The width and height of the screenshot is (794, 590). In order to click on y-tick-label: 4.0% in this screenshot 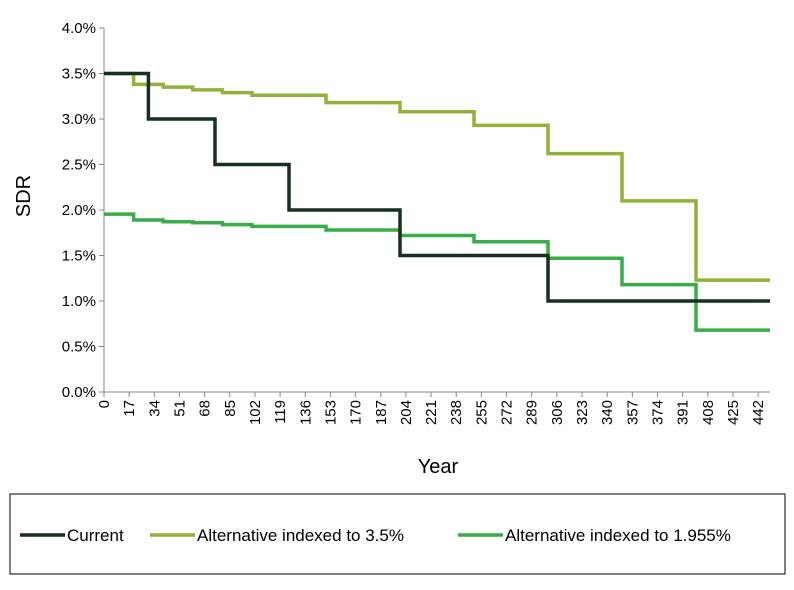, I will do `click(79, 28)`.